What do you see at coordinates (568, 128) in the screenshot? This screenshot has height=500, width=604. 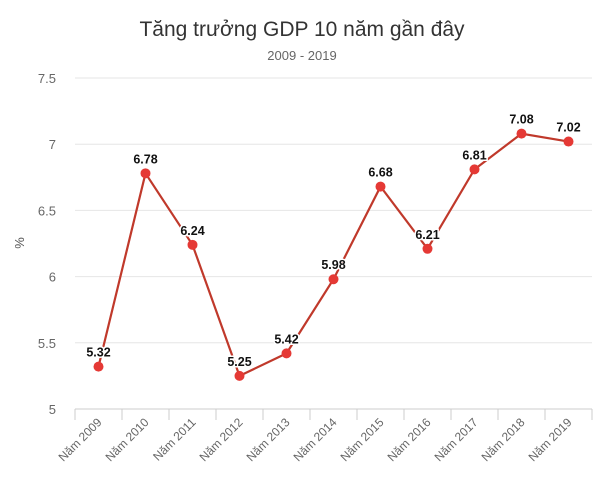 I see `data-label: 7.02` at bounding box center [568, 128].